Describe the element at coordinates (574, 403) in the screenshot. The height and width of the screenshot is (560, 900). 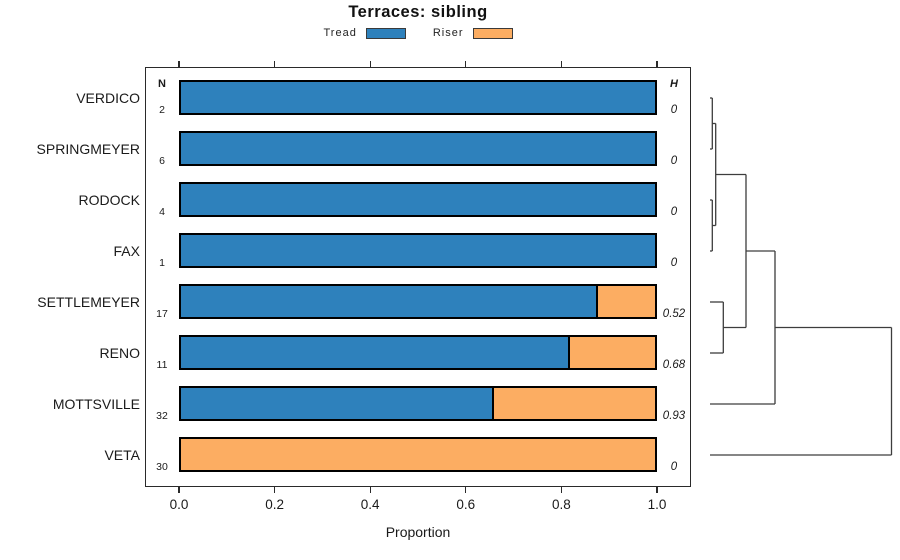
I see `bar-segment-riser-mottsville` at that location.